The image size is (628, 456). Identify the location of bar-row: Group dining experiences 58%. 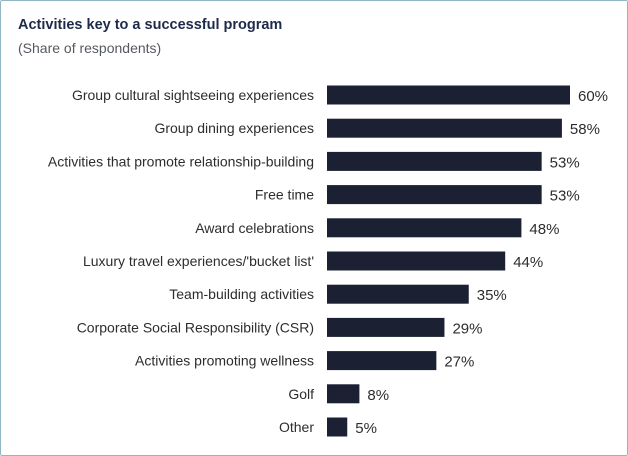
(377, 128).